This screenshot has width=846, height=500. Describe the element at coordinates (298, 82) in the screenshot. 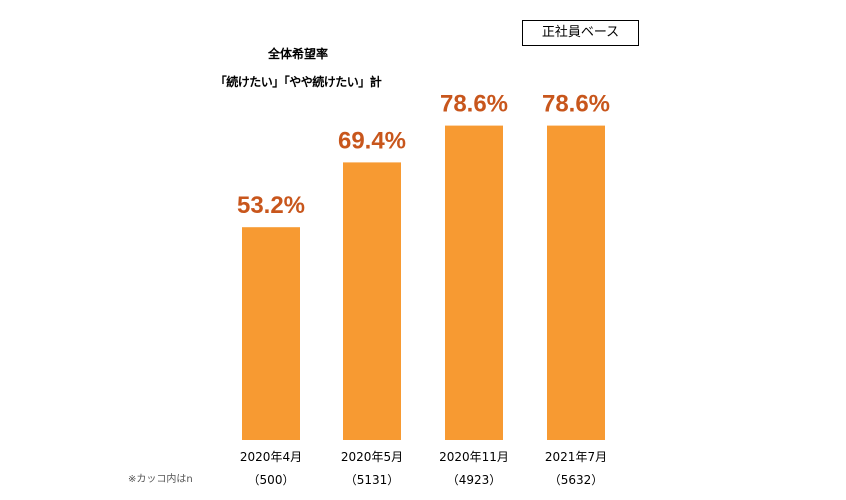

I see `chart-subtitle: 「続けたい」「やや続けたい」計` at that location.